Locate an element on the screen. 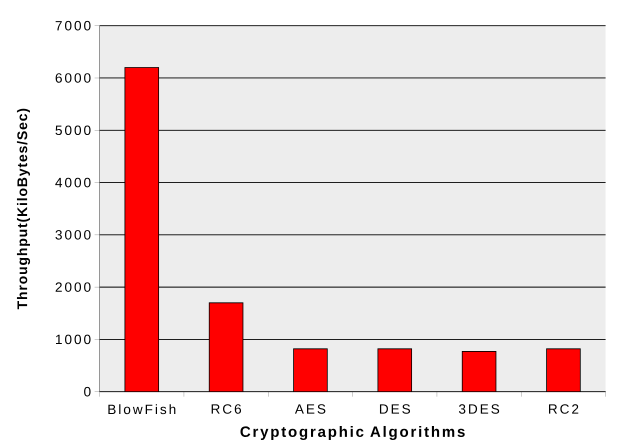 The height and width of the screenshot is (446, 634). y-tick-label: 2000 is located at coordinates (73, 287).